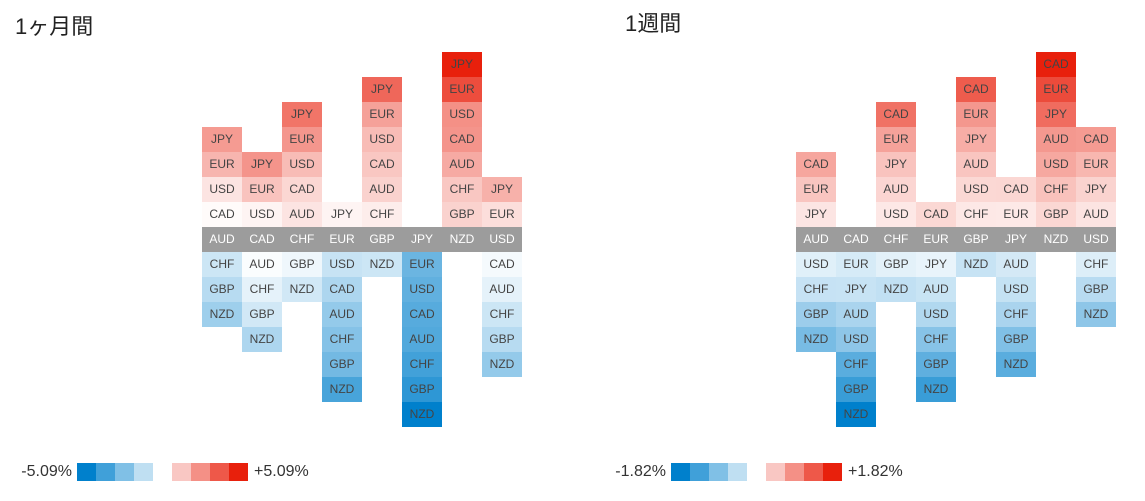 Image resolution: width=1145 pixels, height=501 pixels. What do you see at coordinates (856, 220) in the screenshot?
I see `column-cad: CAD EUR JPY AUD USD CHF GBP NZD` at bounding box center [856, 220].